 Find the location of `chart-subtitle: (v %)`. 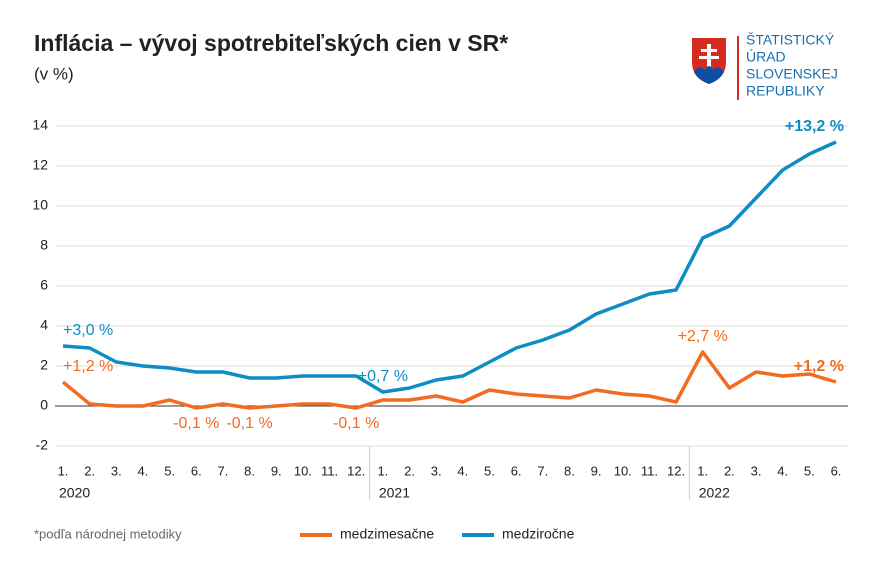

chart-subtitle: (v %) is located at coordinates (54, 73).